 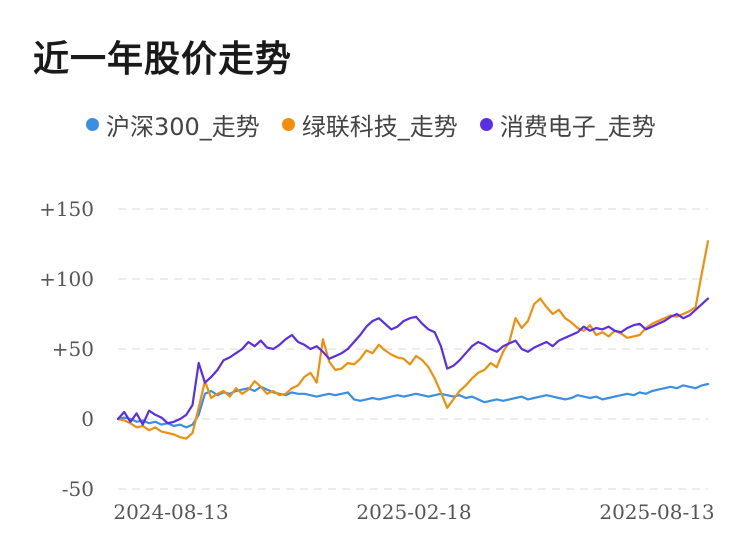 I want to click on legend-label-hs300: 沪深300_走势, so click(x=183, y=126).